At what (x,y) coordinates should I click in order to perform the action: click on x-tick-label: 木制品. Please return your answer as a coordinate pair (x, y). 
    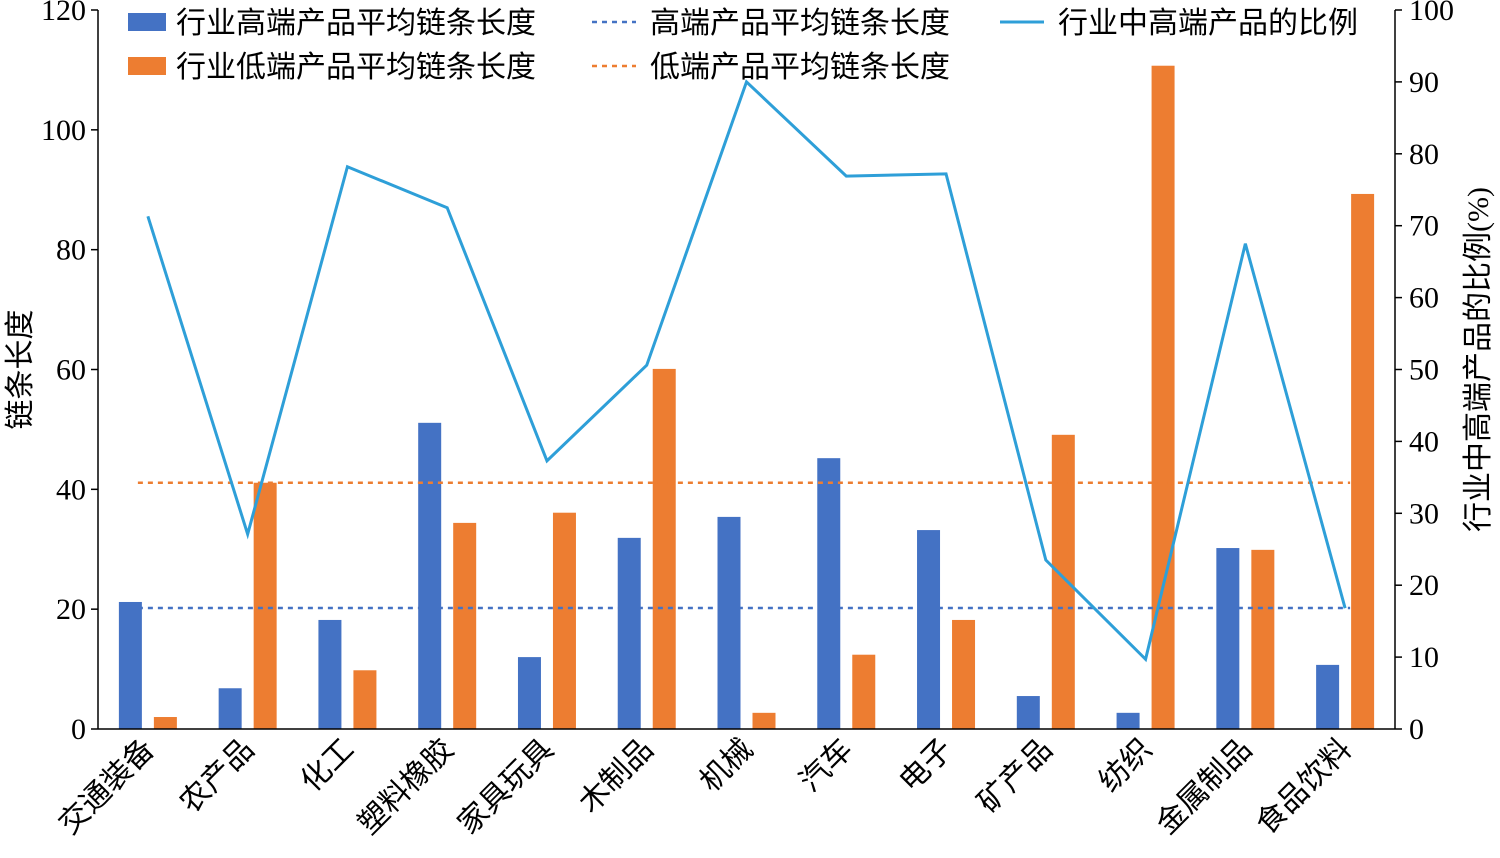
    Looking at the image, I should click on (616, 776).